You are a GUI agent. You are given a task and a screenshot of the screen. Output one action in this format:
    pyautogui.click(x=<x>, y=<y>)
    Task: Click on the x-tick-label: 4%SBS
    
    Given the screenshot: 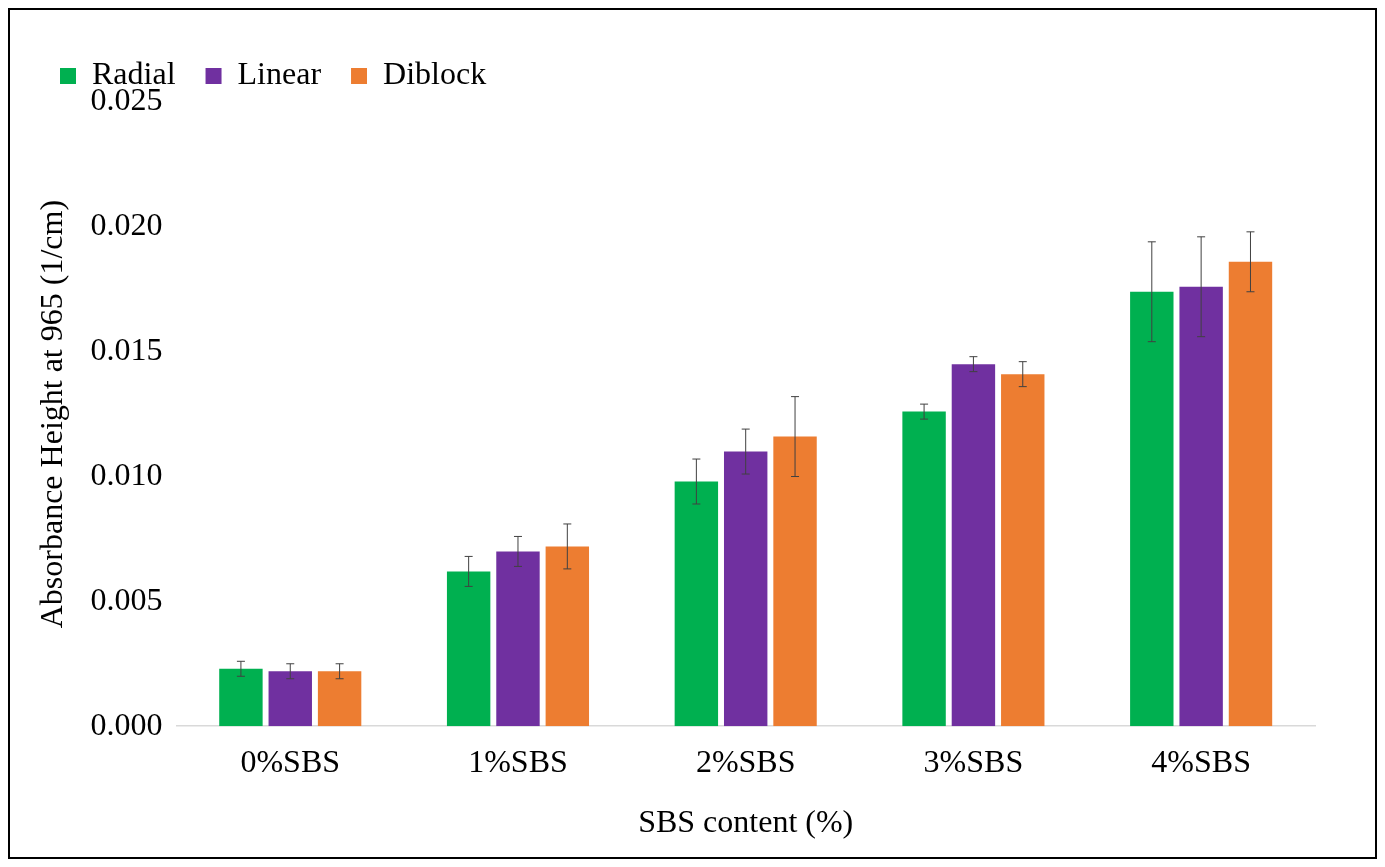 What is the action you would take?
    pyautogui.click(x=1201, y=760)
    